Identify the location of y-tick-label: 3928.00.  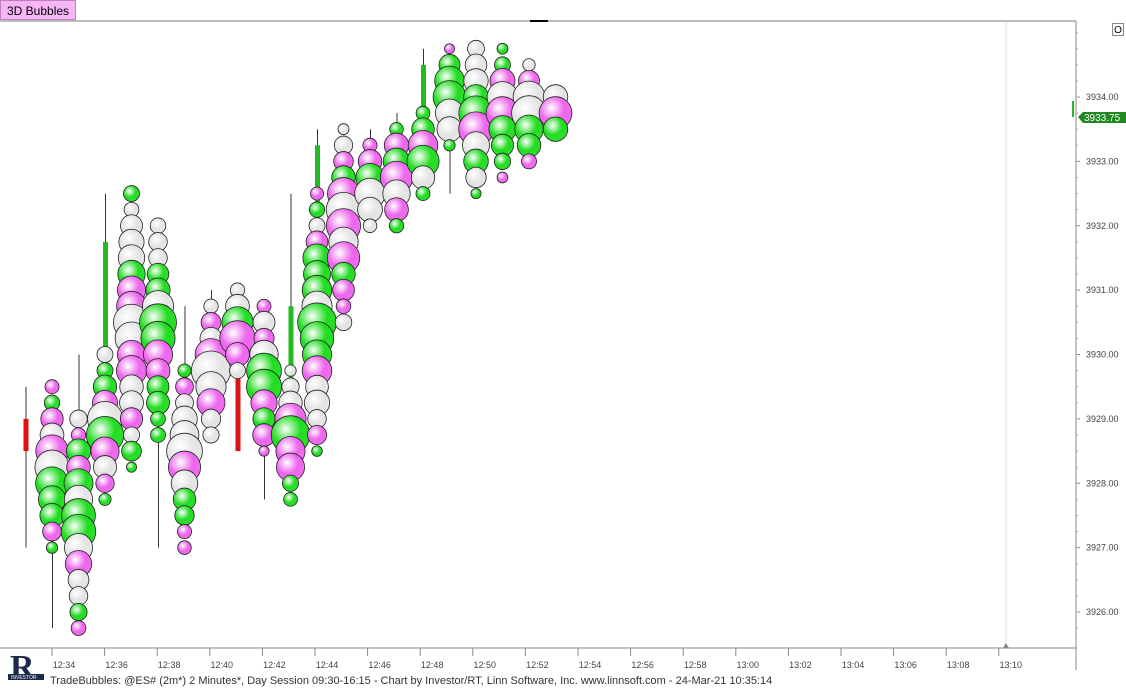
(1102, 483).